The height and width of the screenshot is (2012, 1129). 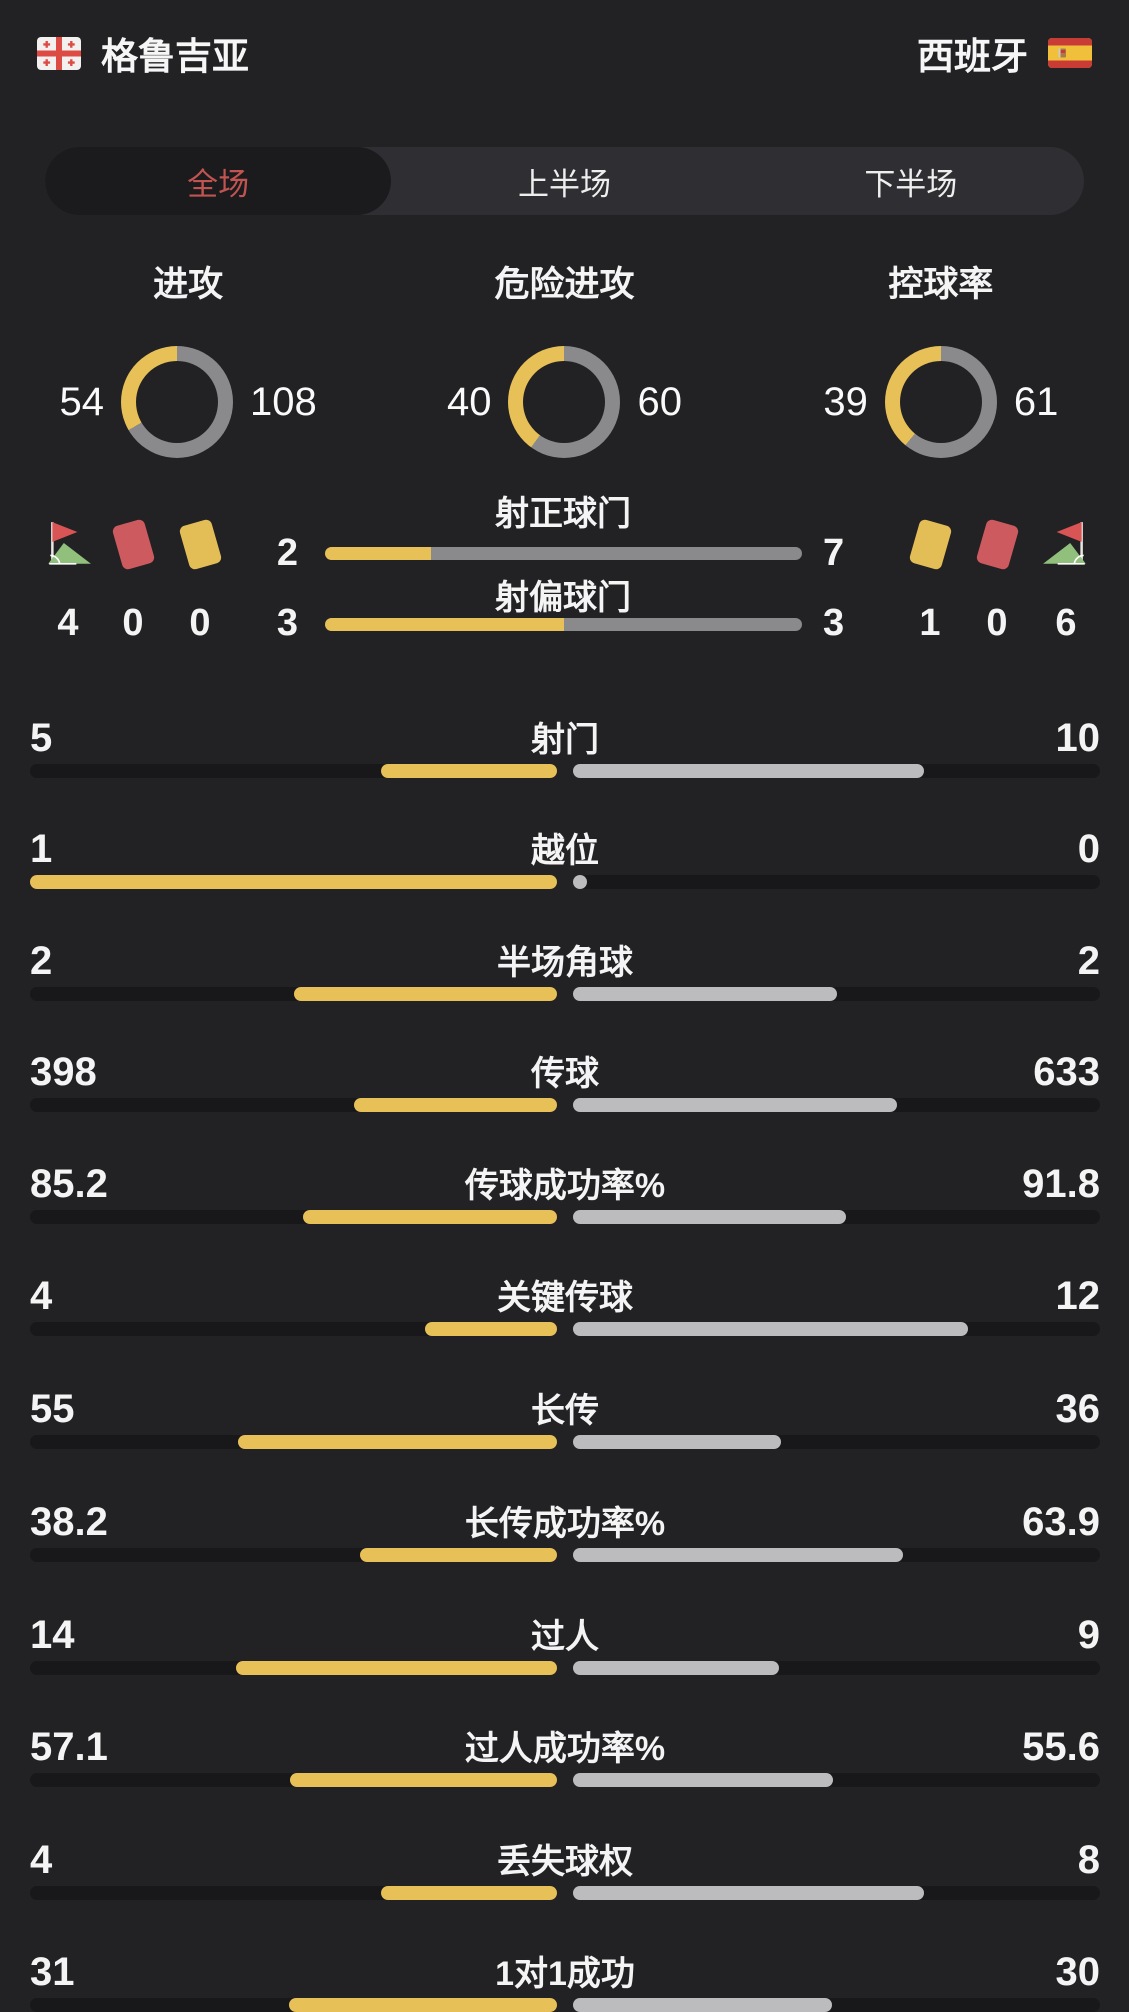 What do you see at coordinates (133, 623) in the screenshot?
I see `home-red-cards: 0` at bounding box center [133, 623].